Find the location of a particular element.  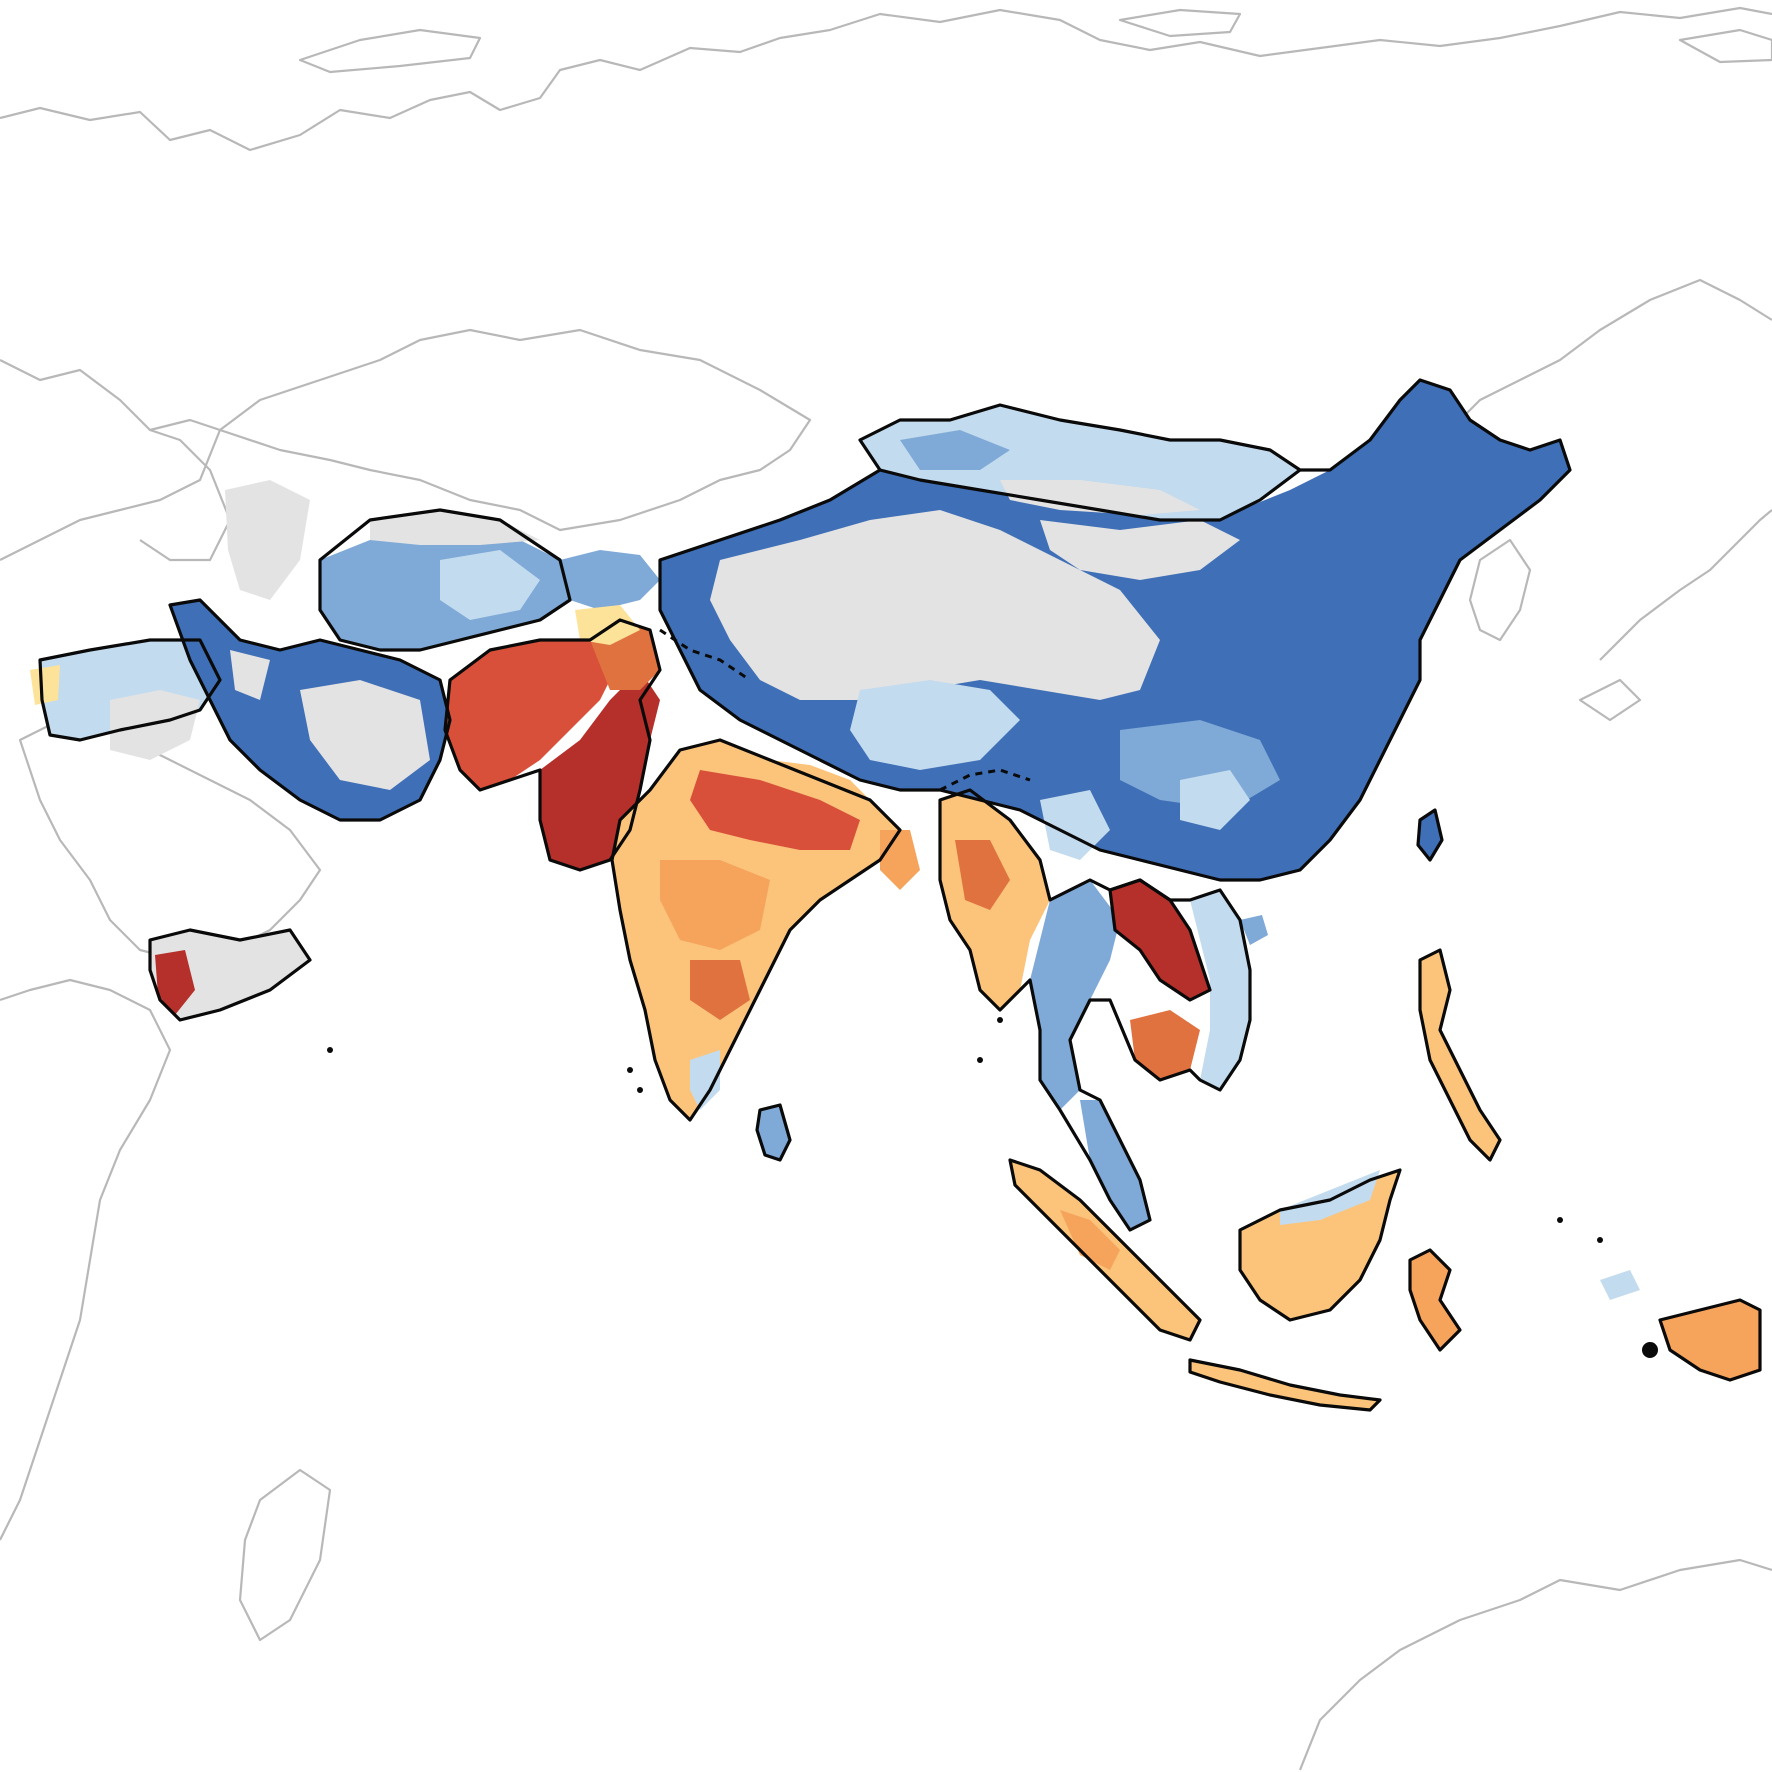

afghan-pak-border is located at coordinates (552, 745).